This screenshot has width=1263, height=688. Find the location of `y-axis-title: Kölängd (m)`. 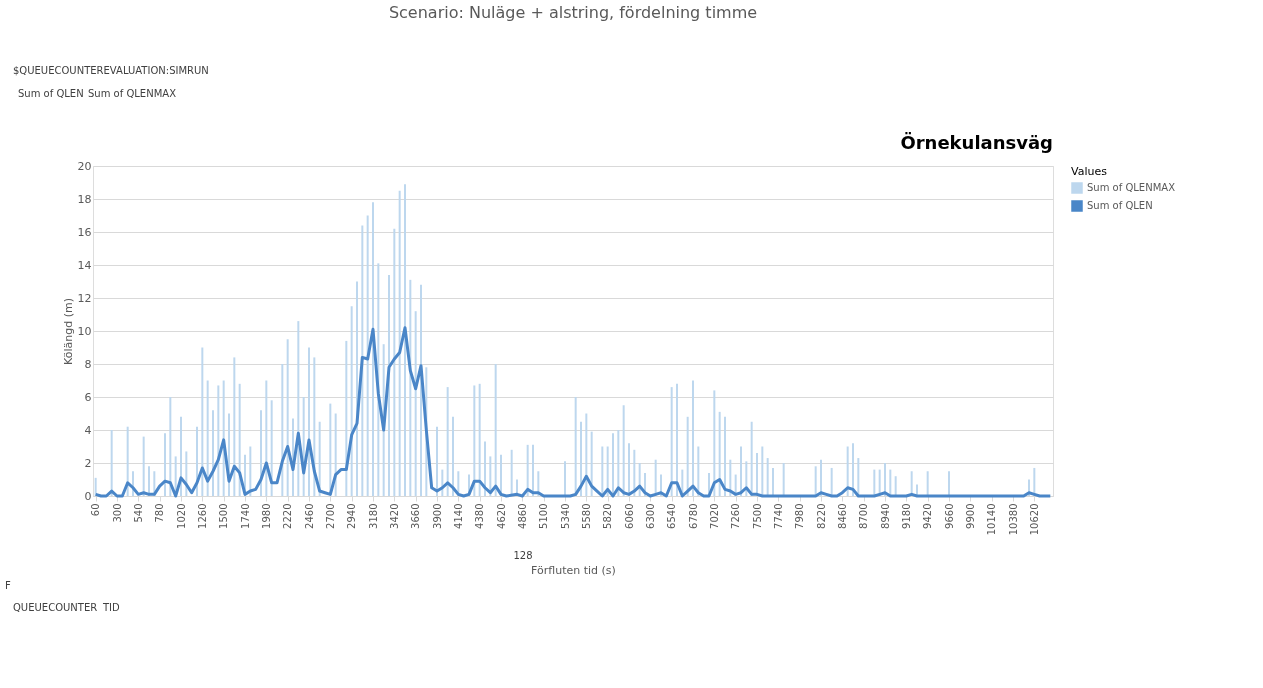

y-axis-title: Kölängd (m) is located at coordinates (68, 331).